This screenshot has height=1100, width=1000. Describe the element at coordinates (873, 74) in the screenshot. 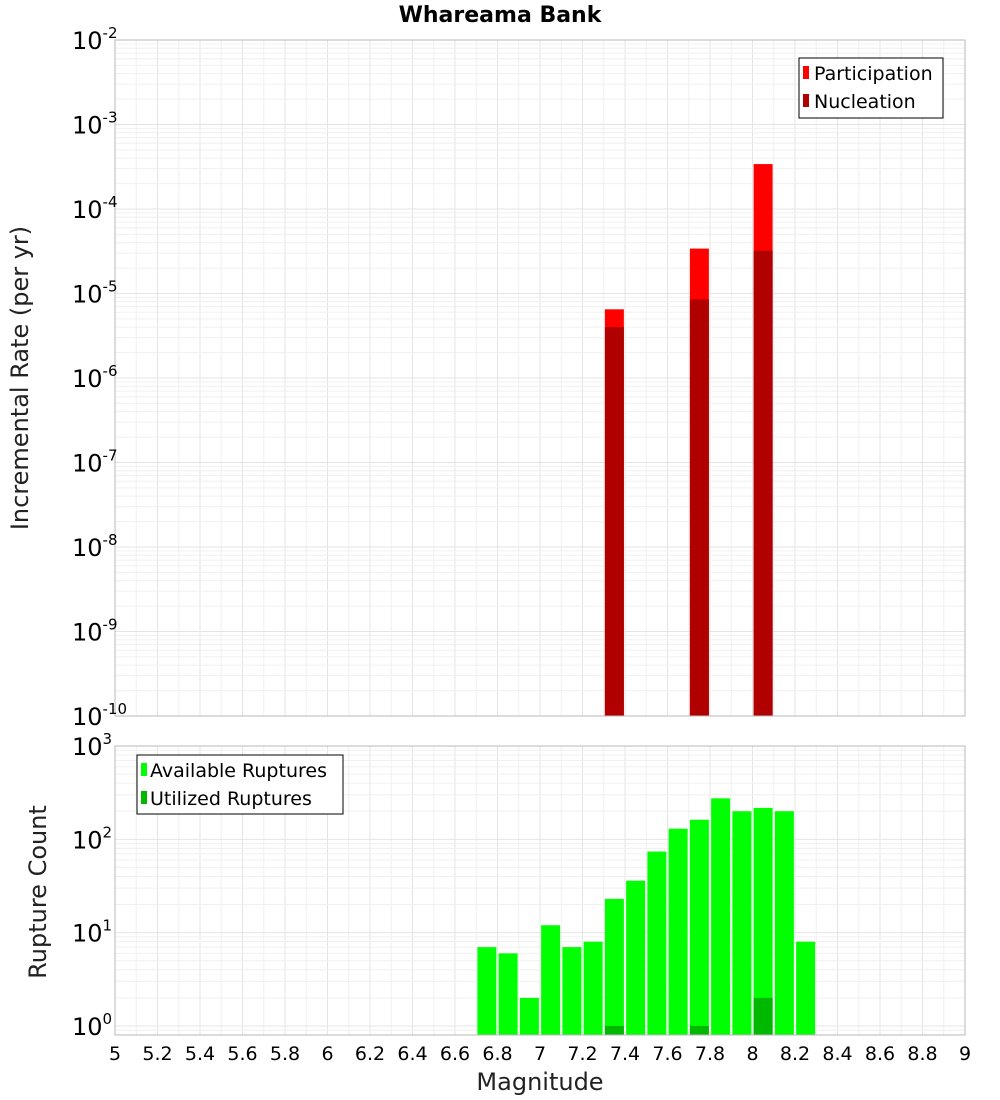

I see `legend-participation-label: Participation` at that location.